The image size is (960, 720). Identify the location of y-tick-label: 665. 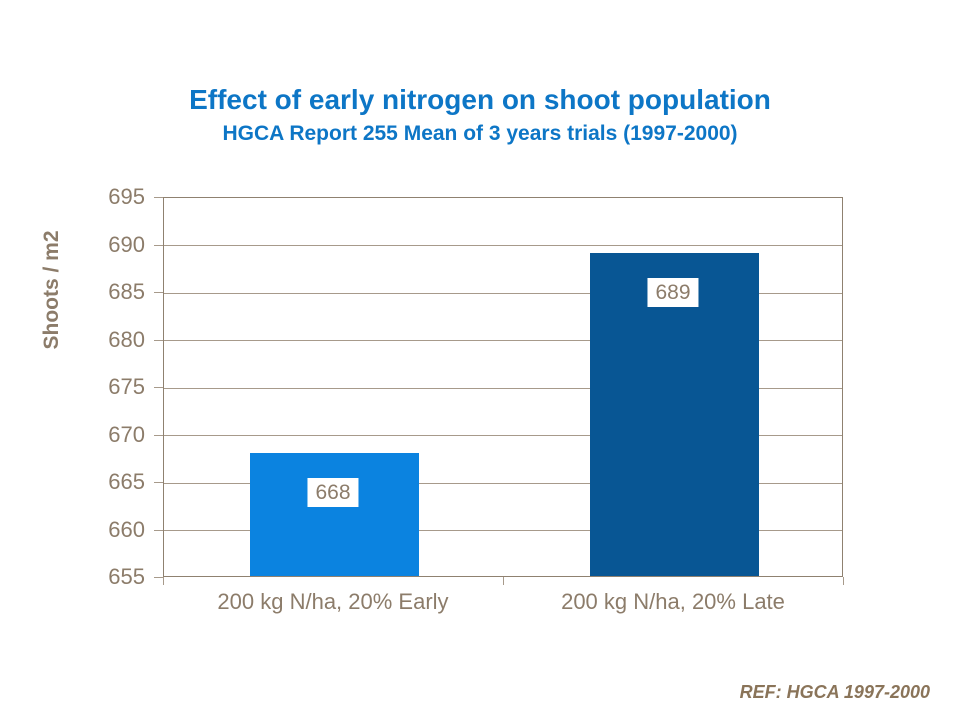
(126, 481).